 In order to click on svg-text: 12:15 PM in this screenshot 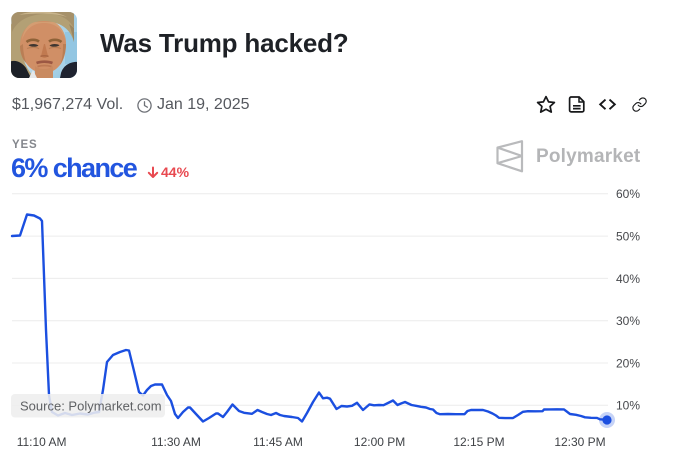, I will do `click(478, 442)`.